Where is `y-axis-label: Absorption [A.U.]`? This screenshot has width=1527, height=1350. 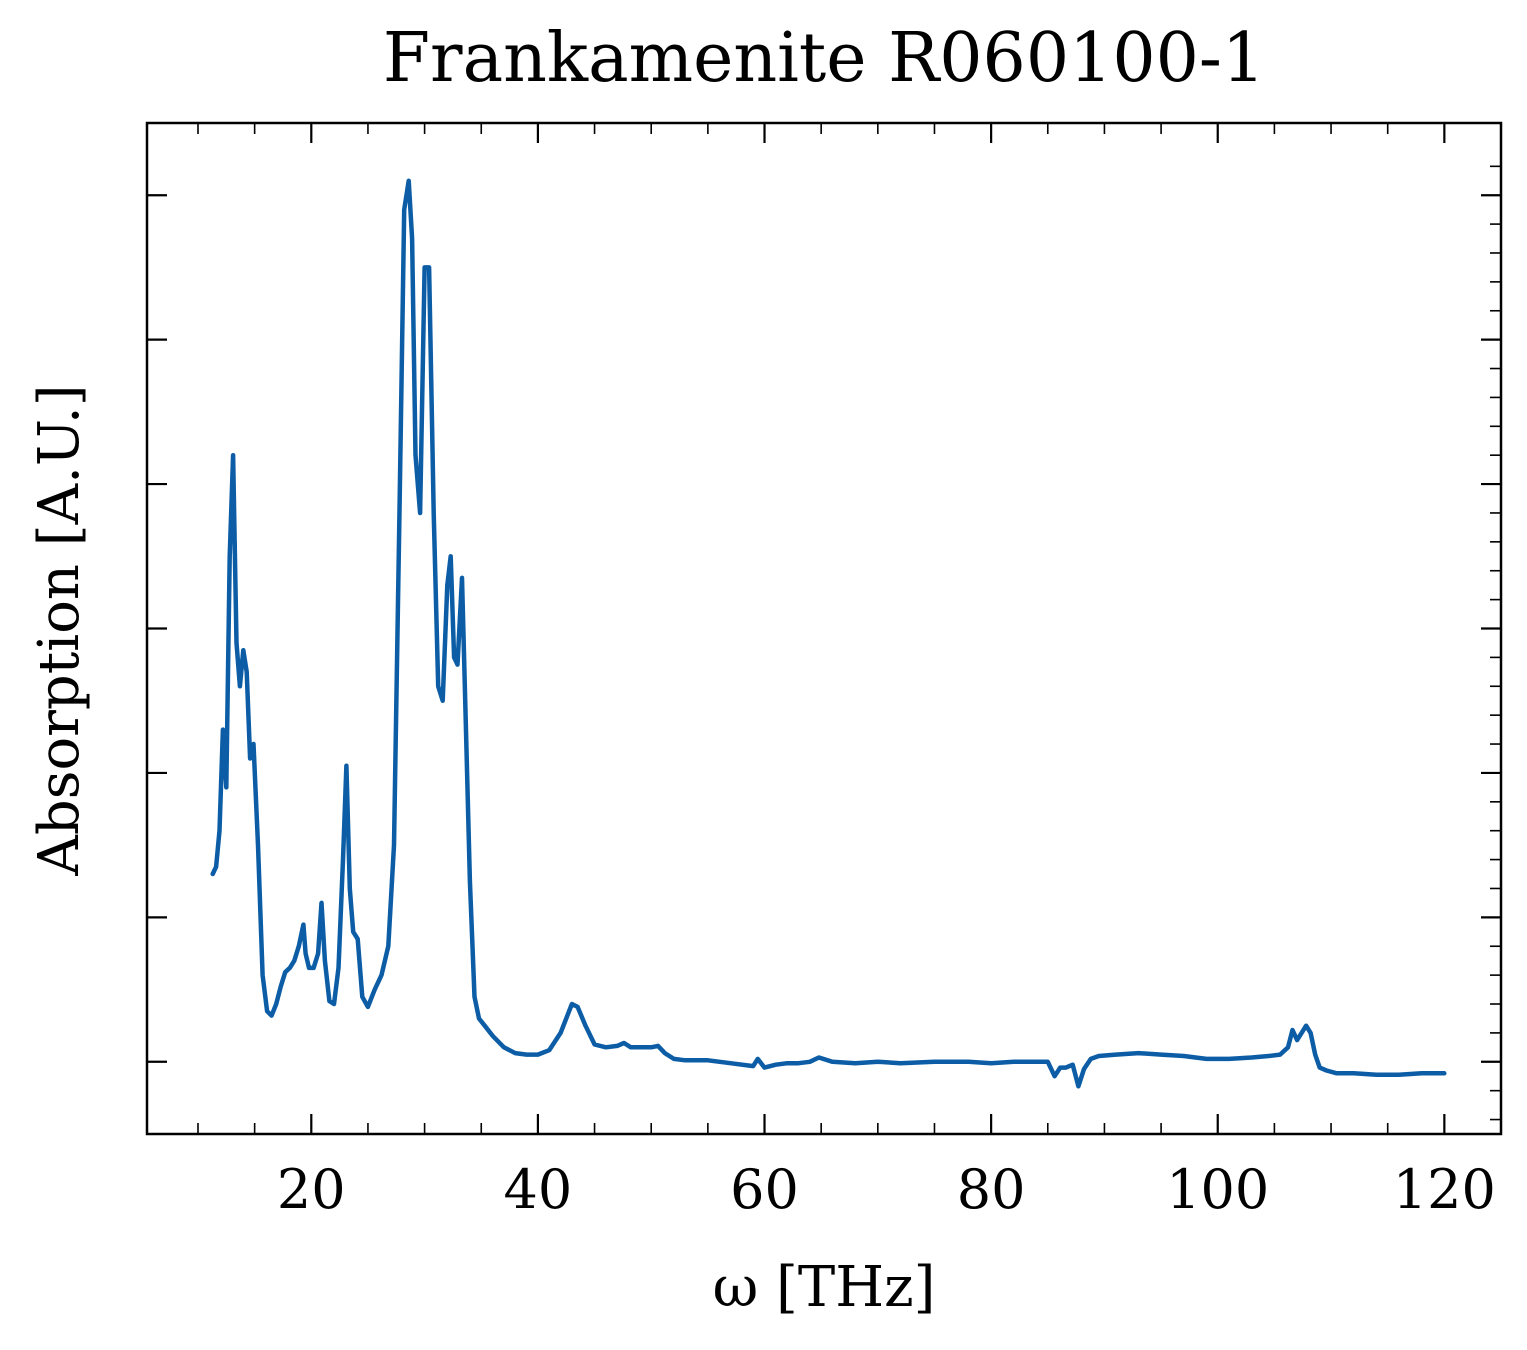
y-axis-label: Absorption [A.U.] is located at coordinates (59, 630).